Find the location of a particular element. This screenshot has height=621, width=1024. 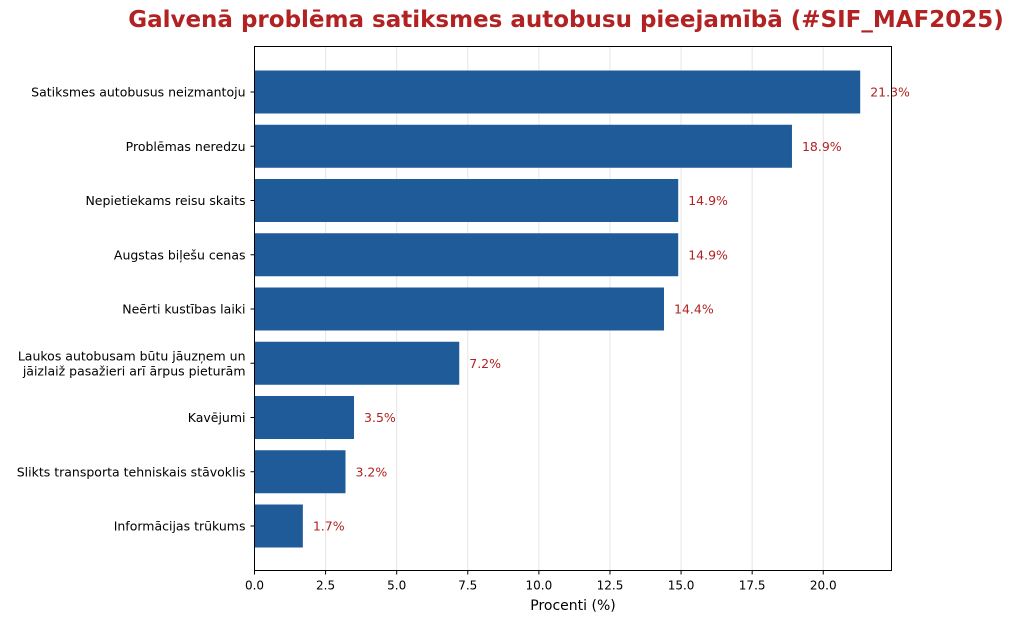

x-ticks: 0.0 2.5 5.0 7.5 10.0 12.5 15.0 17.5 20.0 is located at coordinates (541, 581).